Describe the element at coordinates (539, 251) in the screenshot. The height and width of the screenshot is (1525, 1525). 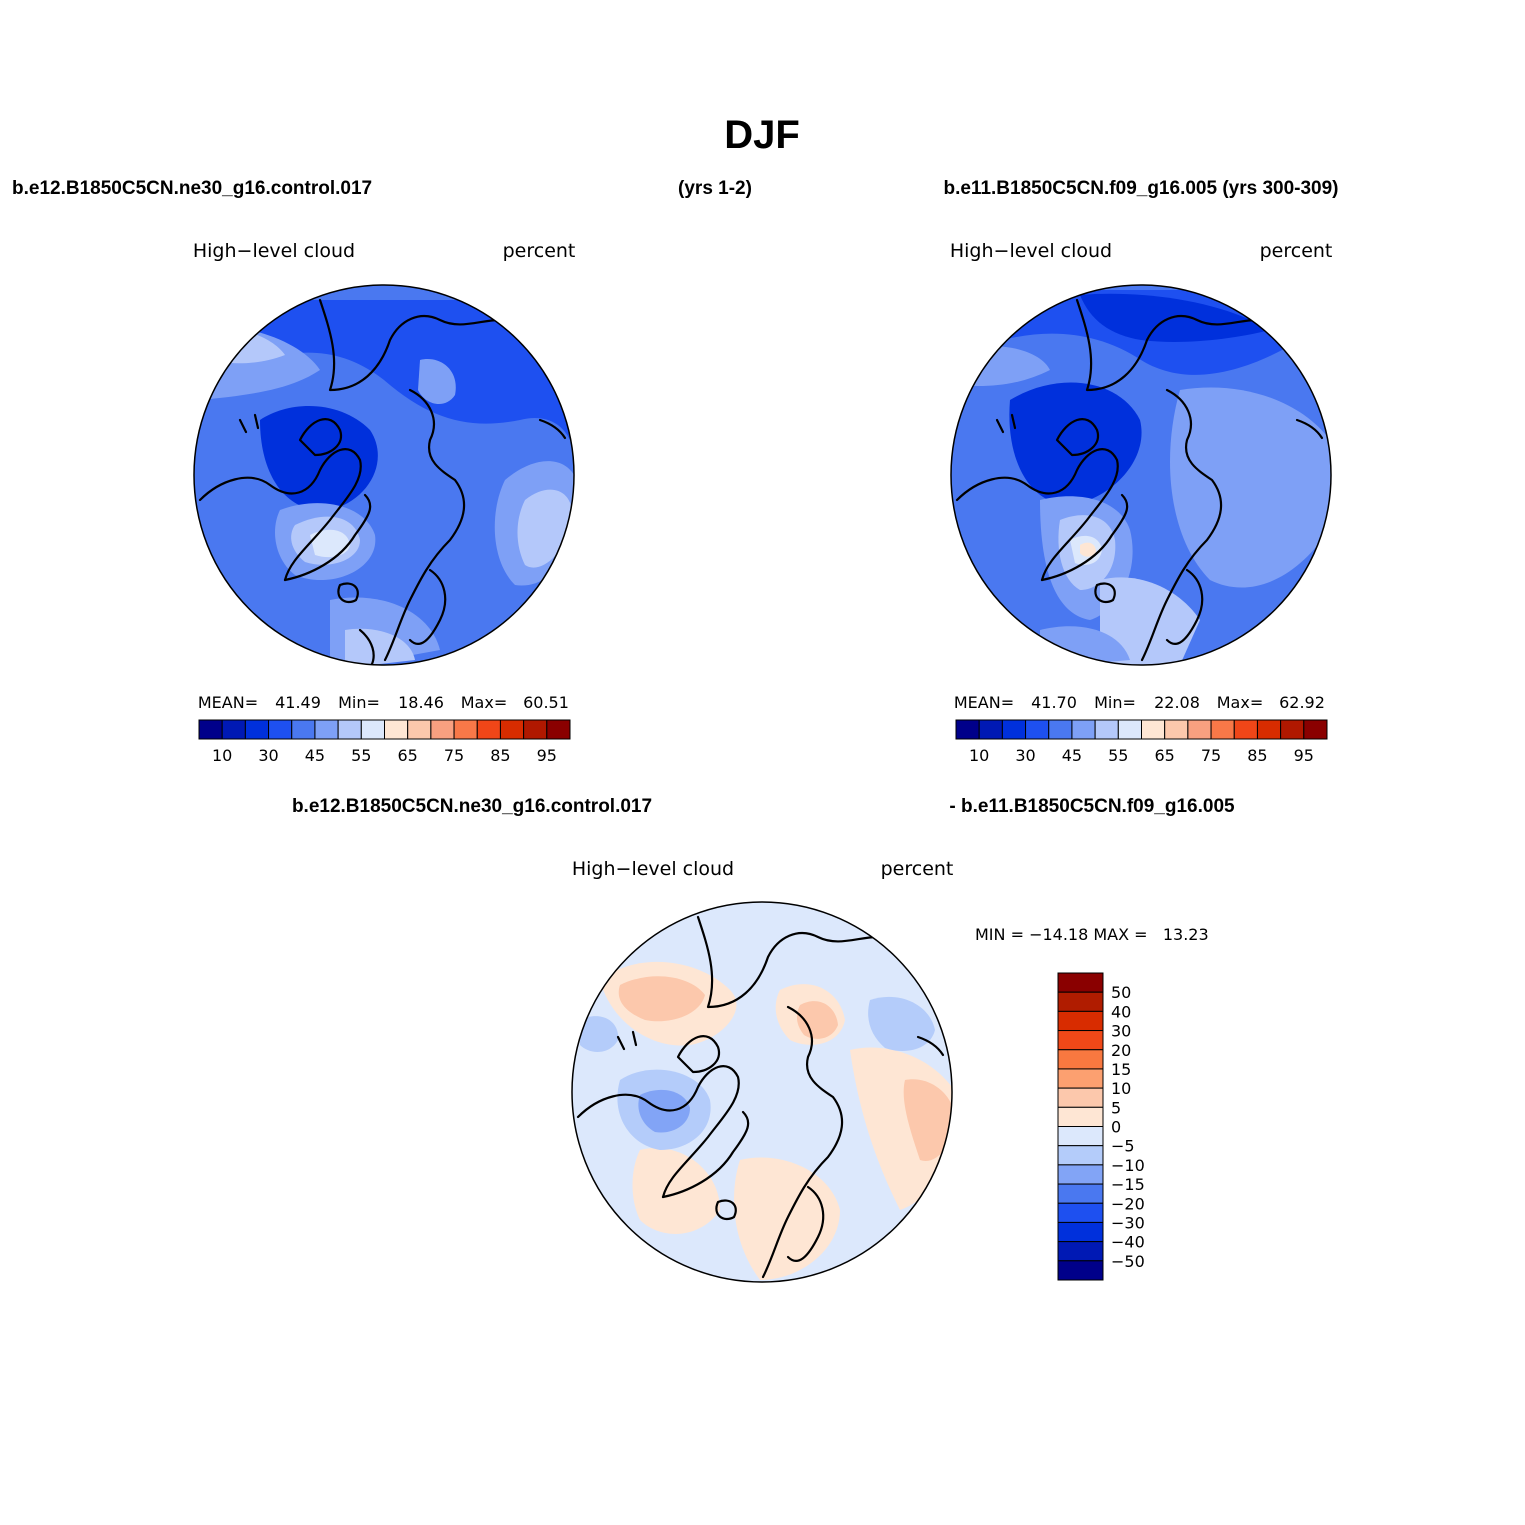
I see `panel-model1-units: percent` at that location.